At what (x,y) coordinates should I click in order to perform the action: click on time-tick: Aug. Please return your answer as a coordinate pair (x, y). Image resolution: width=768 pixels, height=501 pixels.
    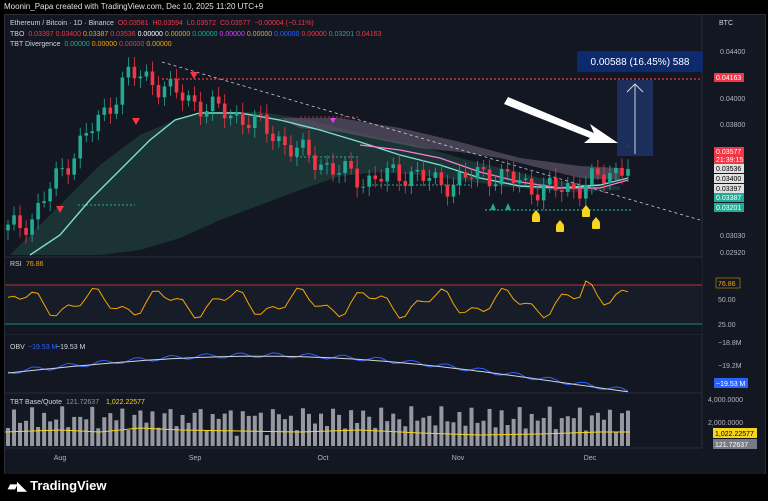
    Looking at the image, I should click on (60, 458).